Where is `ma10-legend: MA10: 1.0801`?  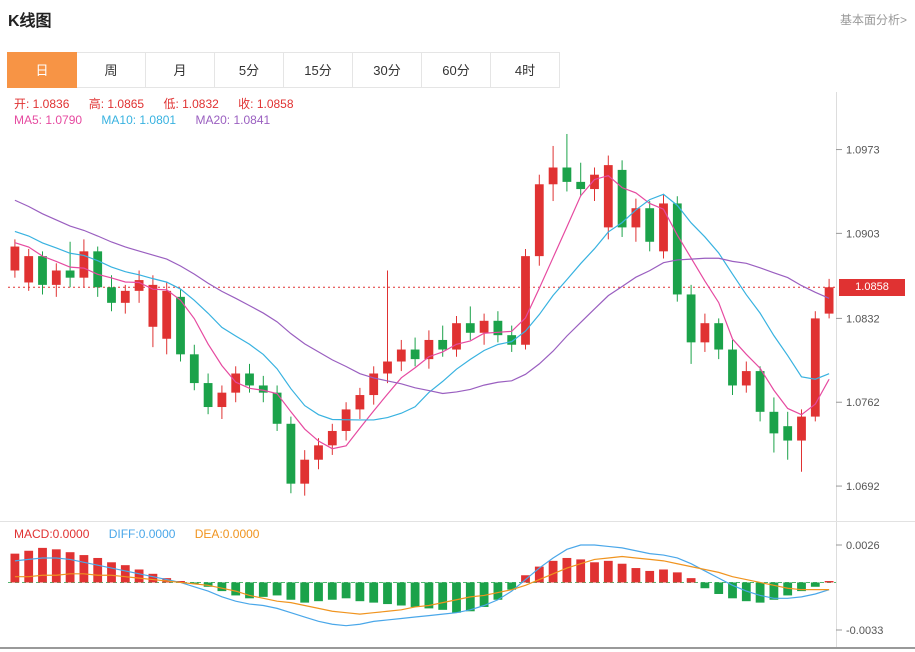 ma10-legend: MA10: 1.0801 is located at coordinates (139, 120).